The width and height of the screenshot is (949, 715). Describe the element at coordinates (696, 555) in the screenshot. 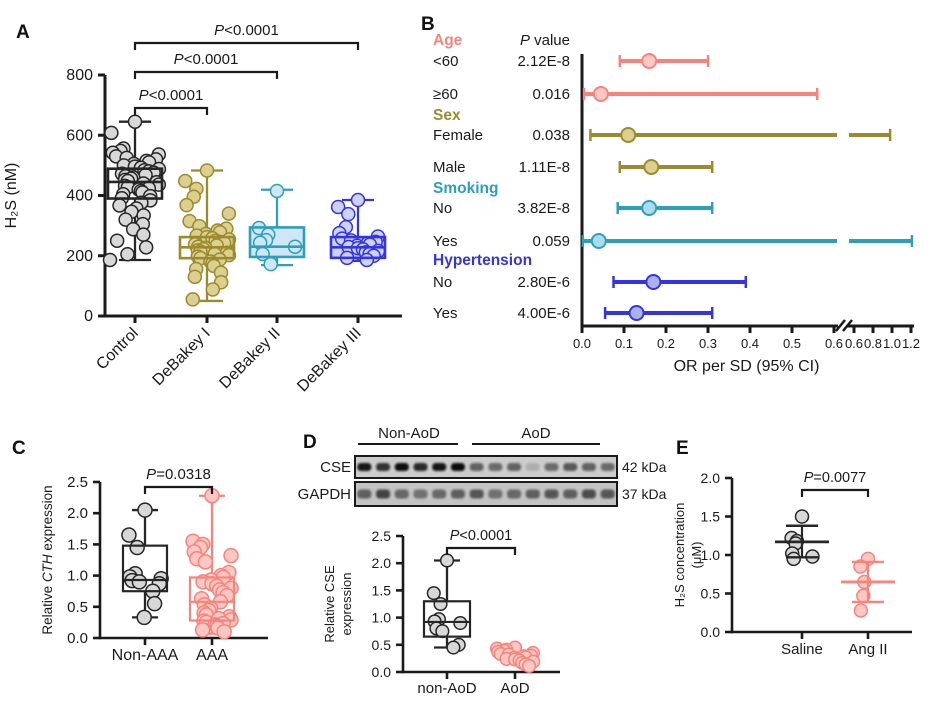

I see `svg-text: (μM)` at that location.